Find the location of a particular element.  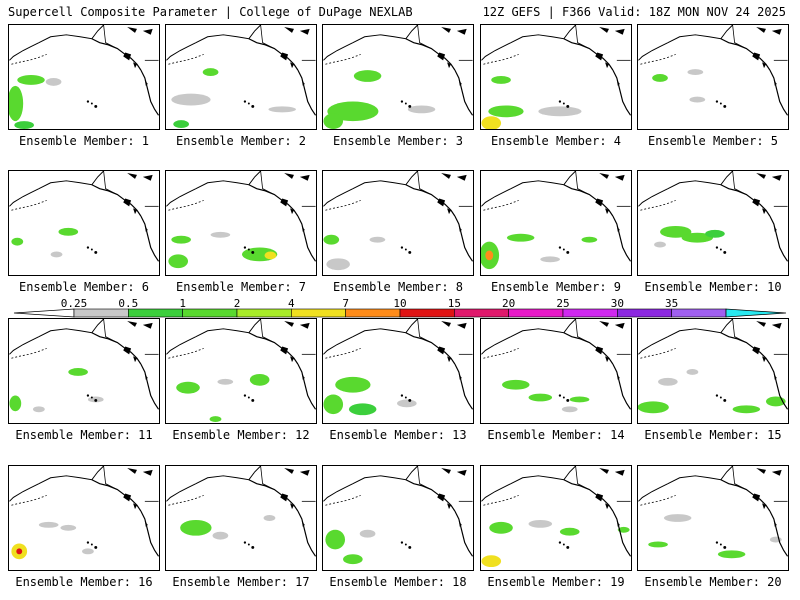

ensemble-member-label: Ensemble Member: 6 is located at coordinates (84, 287).